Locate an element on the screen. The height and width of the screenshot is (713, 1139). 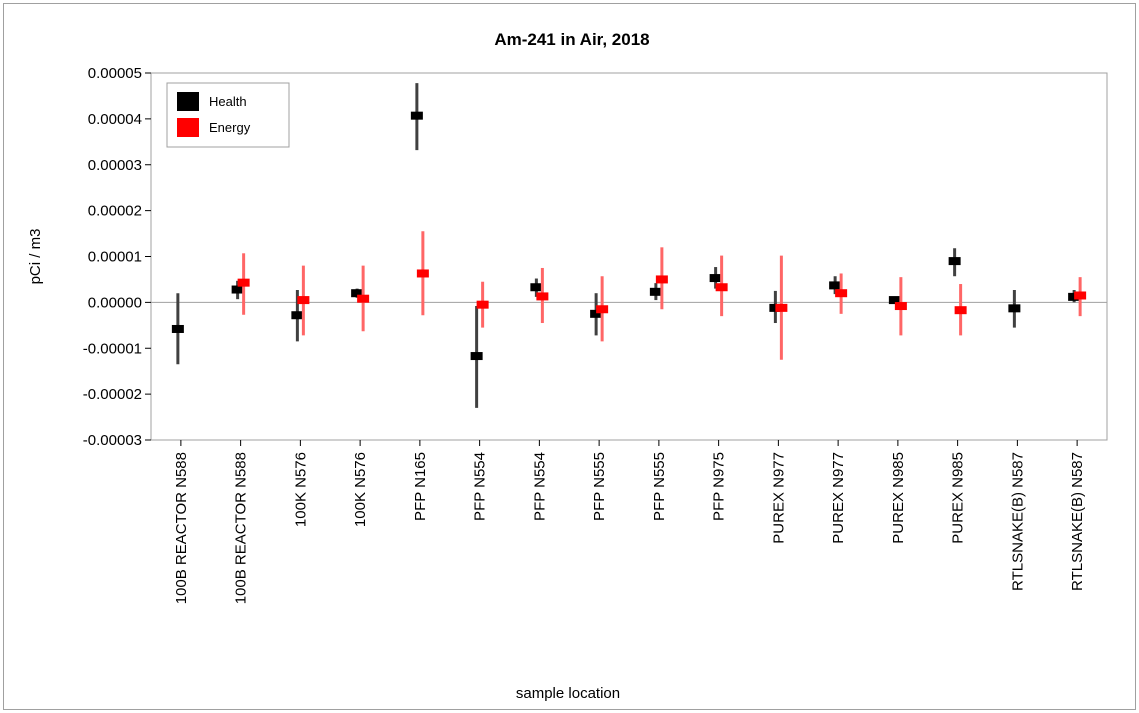
y-tick-label: 0.00001 is located at coordinates (115, 257).